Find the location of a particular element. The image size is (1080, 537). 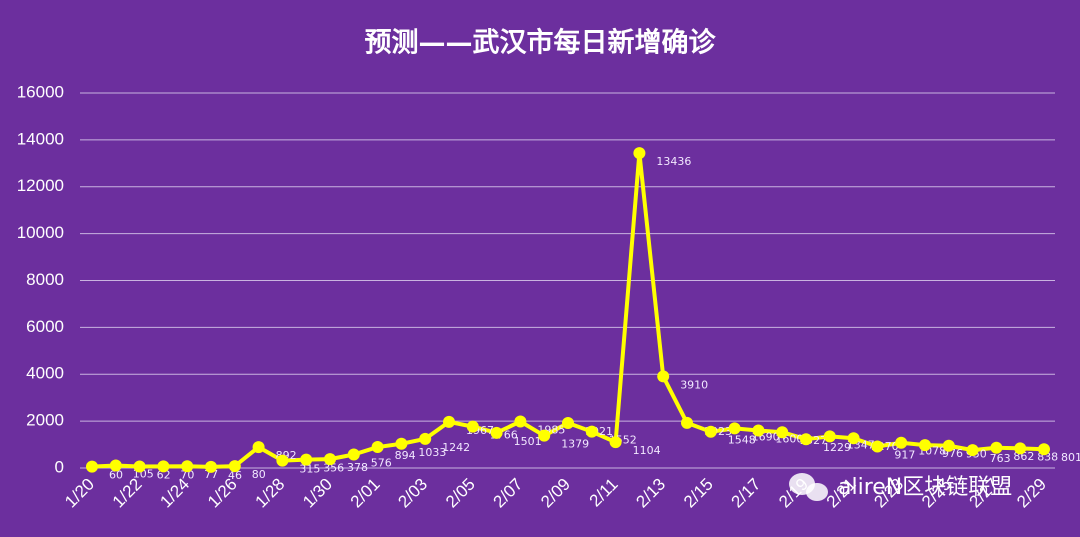

value-label: 576 is located at coordinates (381, 463).